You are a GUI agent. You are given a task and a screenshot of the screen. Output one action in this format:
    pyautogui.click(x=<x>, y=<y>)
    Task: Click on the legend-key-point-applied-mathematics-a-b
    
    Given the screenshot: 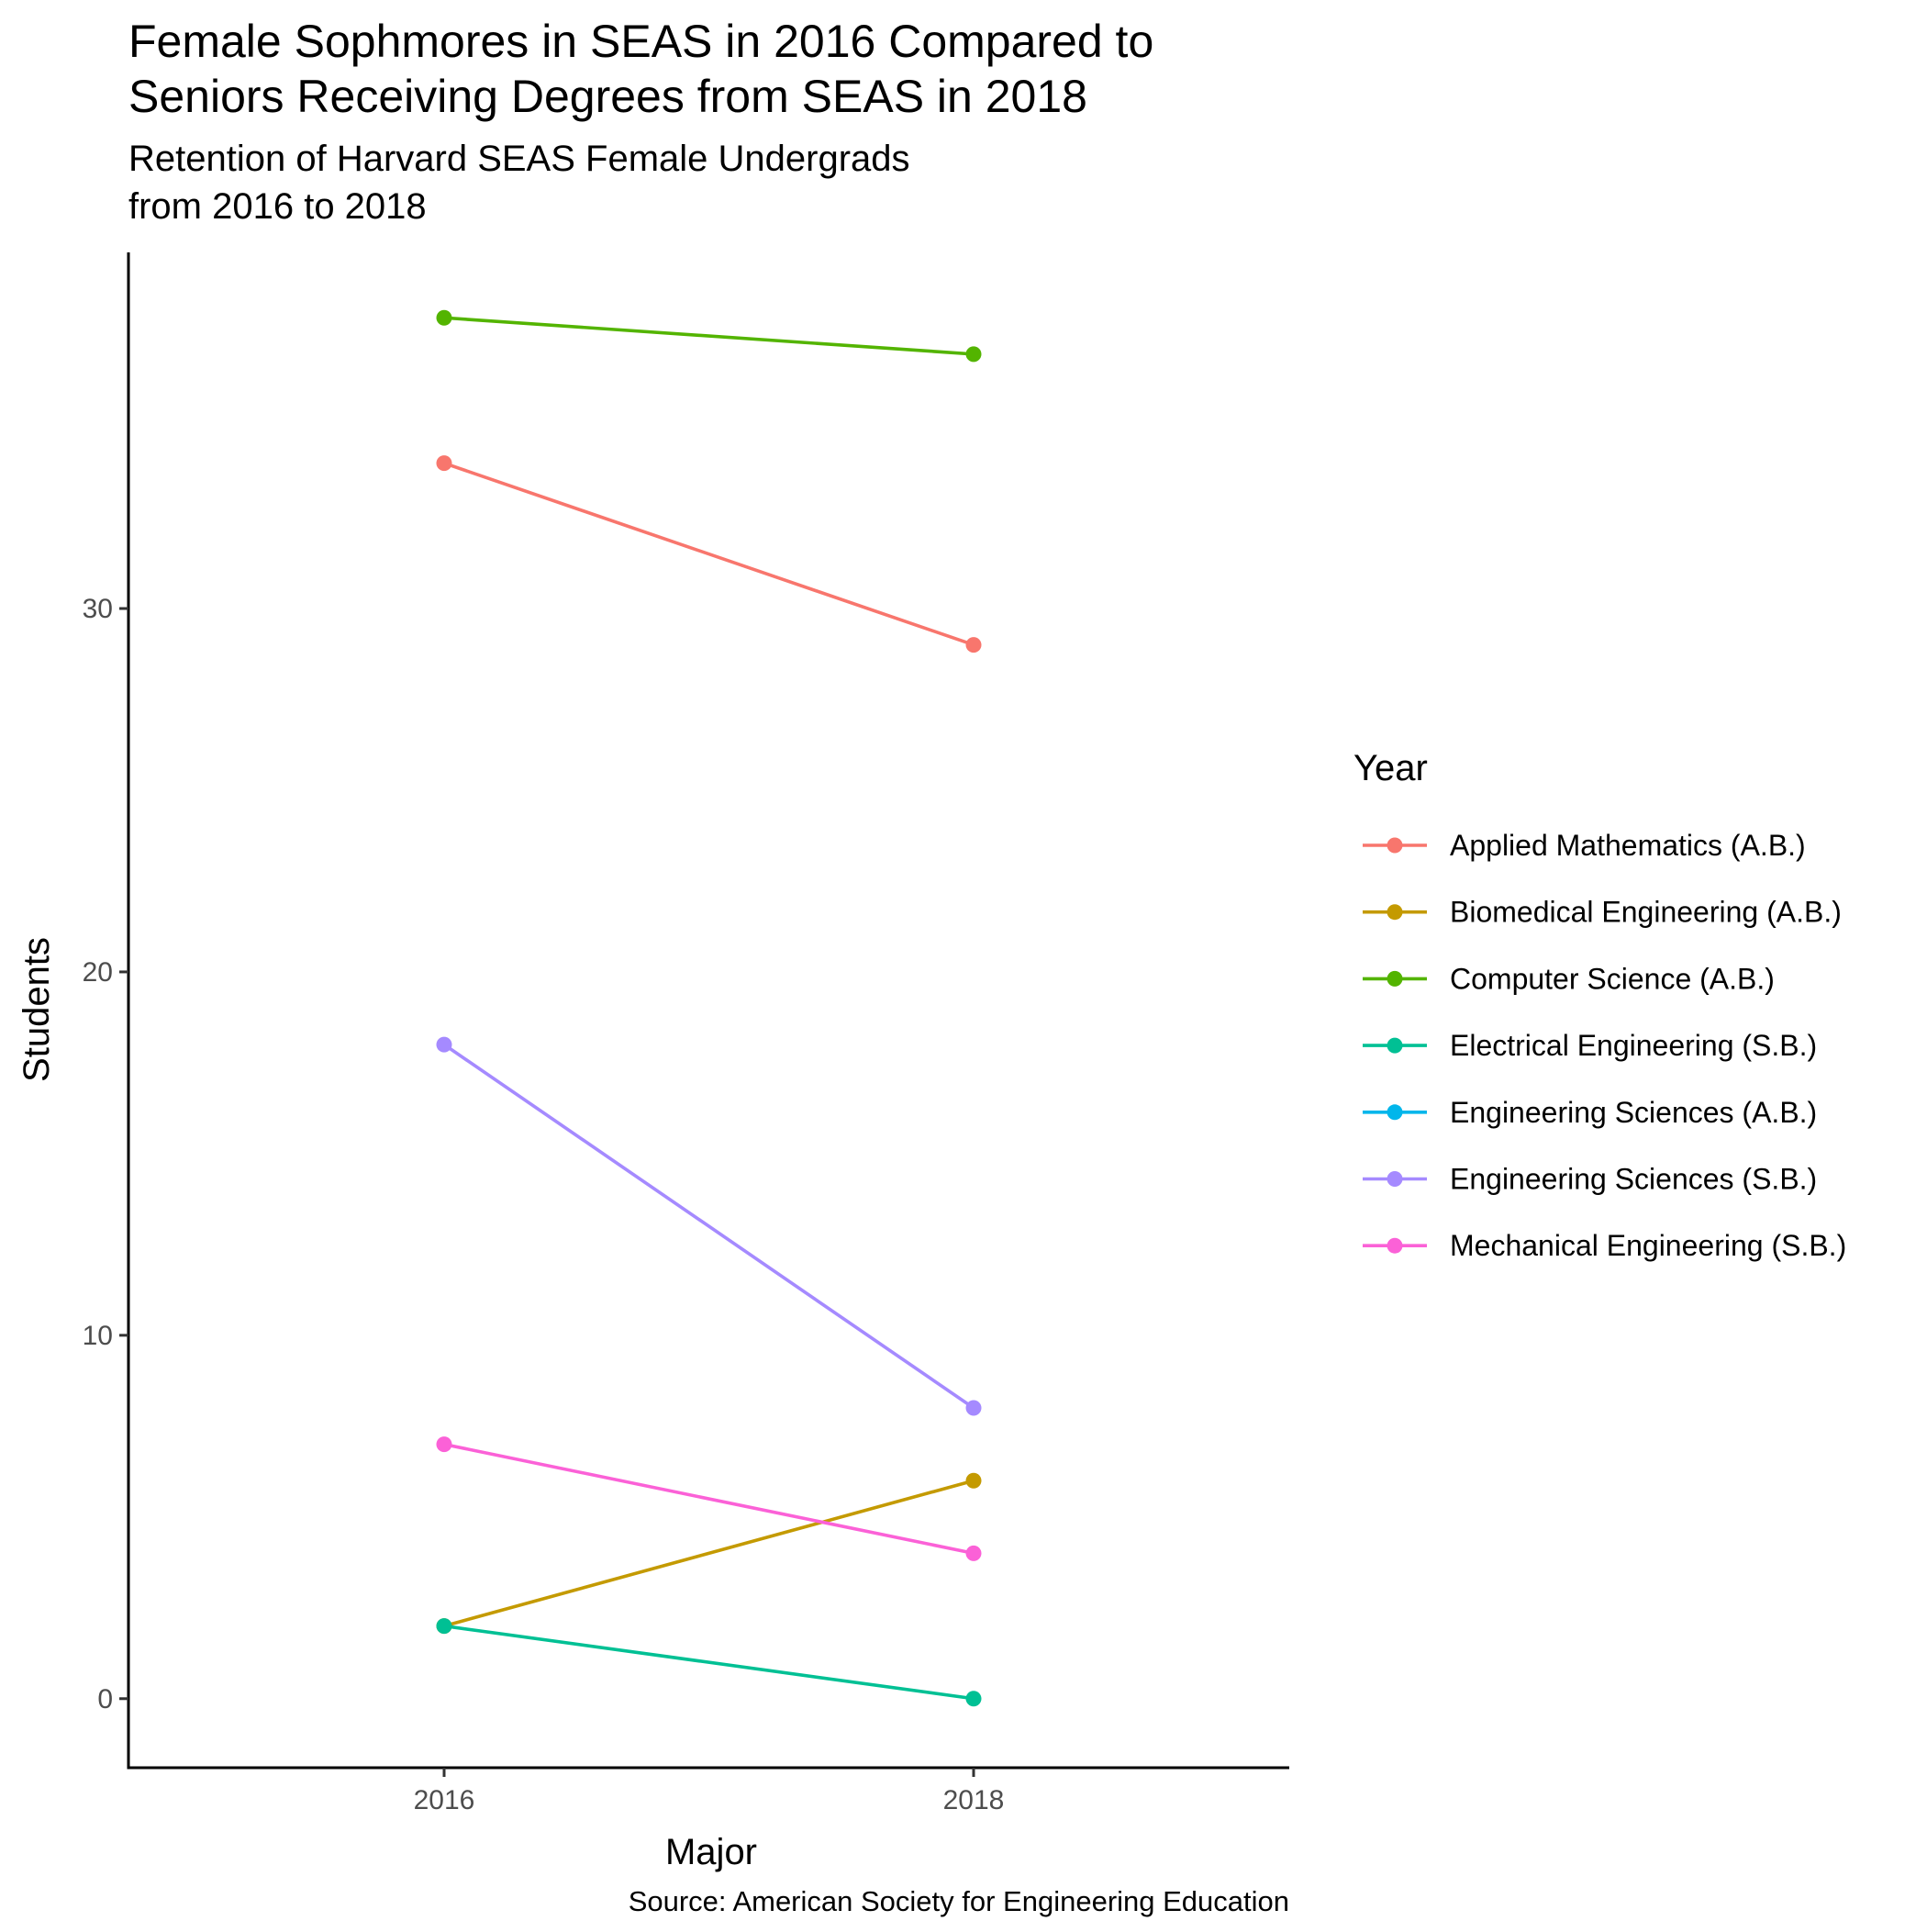 What is the action you would take?
    pyautogui.click(x=1395, y=845)
    